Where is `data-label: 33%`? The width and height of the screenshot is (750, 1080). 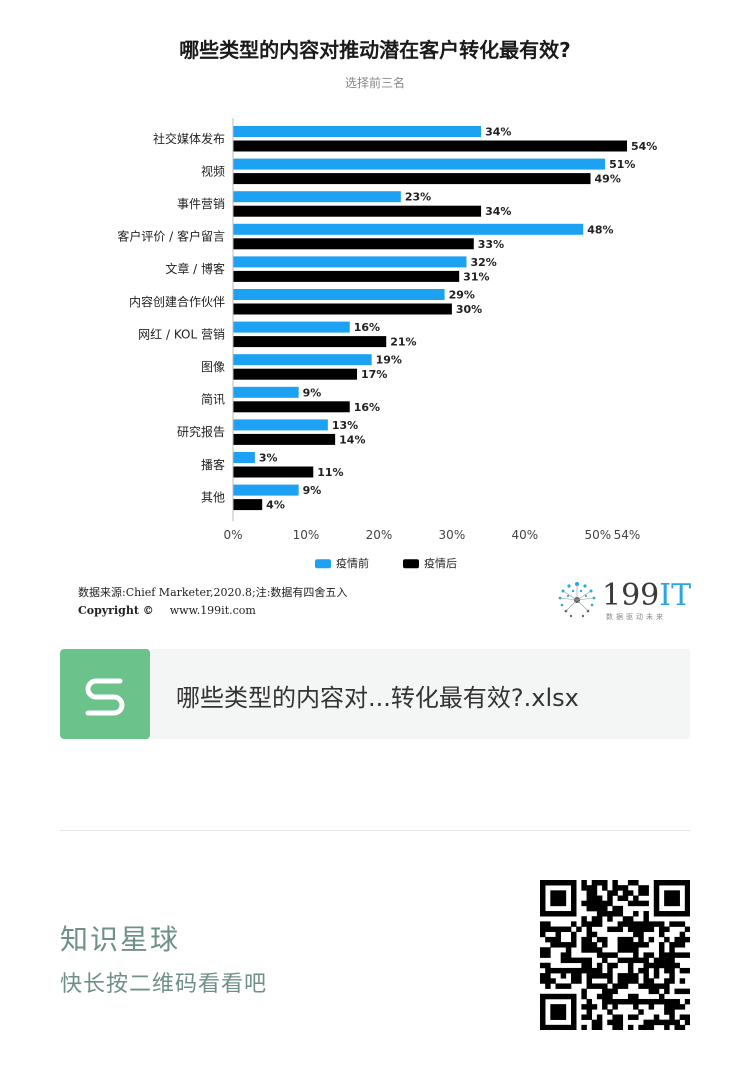
data-label: 33% is located at coordinates (491, 244).